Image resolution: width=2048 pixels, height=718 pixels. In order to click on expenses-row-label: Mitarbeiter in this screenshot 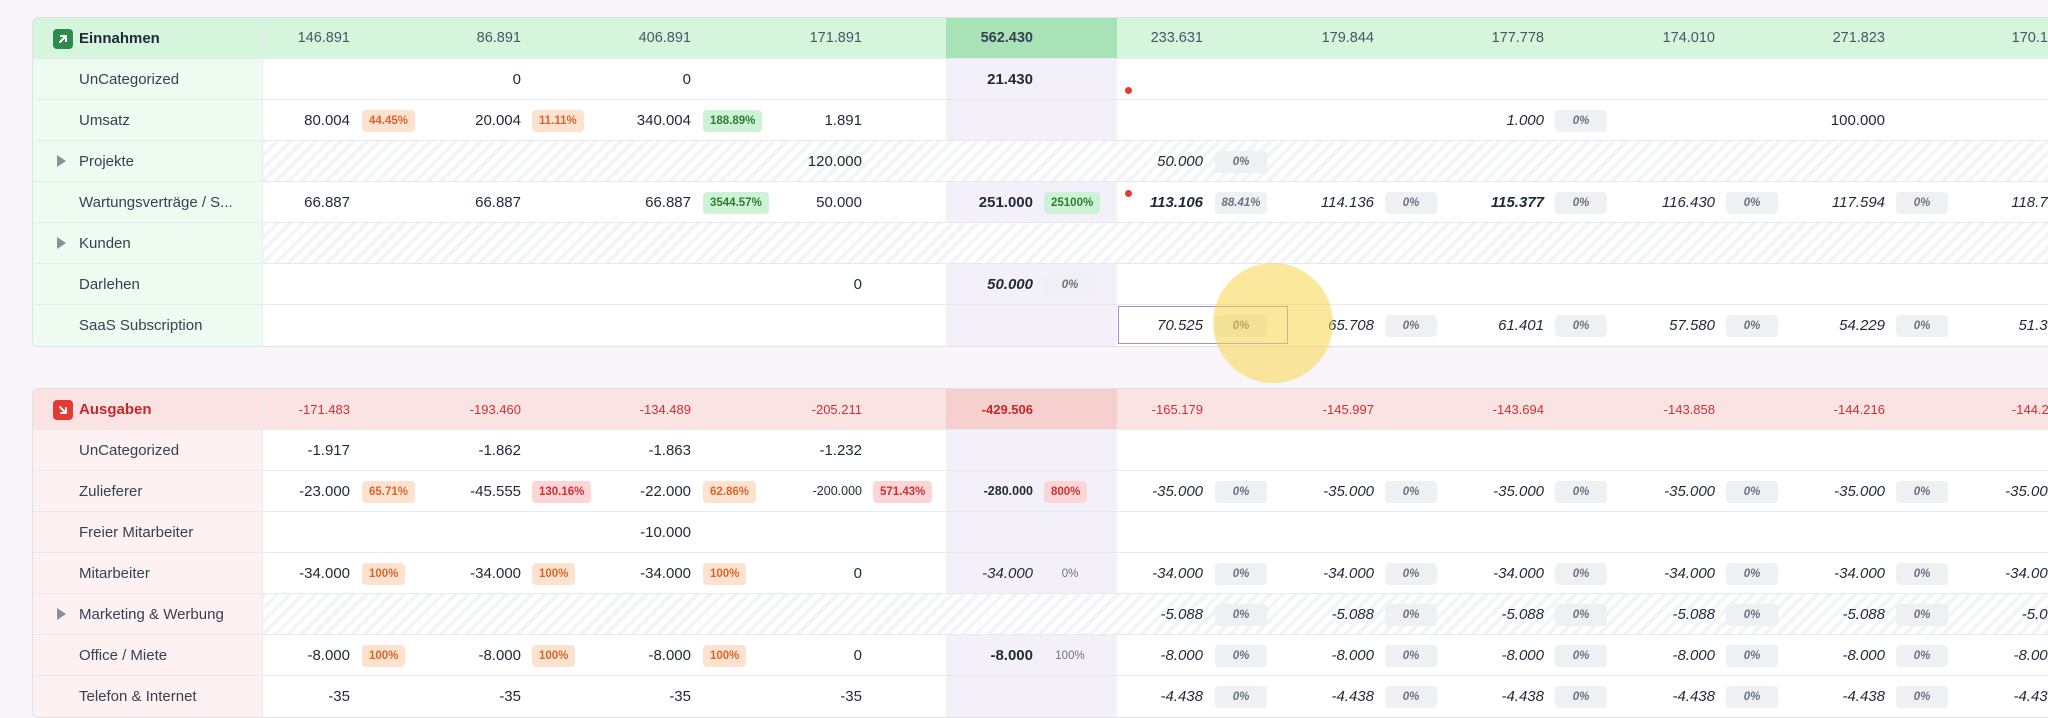, I will do `click(148, 573)`.